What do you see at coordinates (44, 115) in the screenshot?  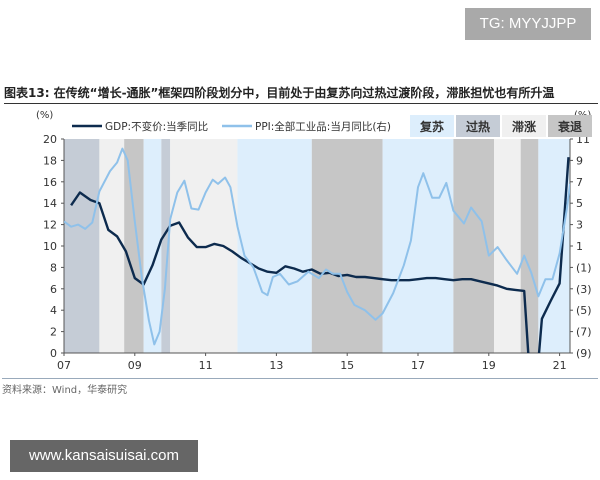 I see `left-axis-unit: (%)` at bounding box center [44, 115].